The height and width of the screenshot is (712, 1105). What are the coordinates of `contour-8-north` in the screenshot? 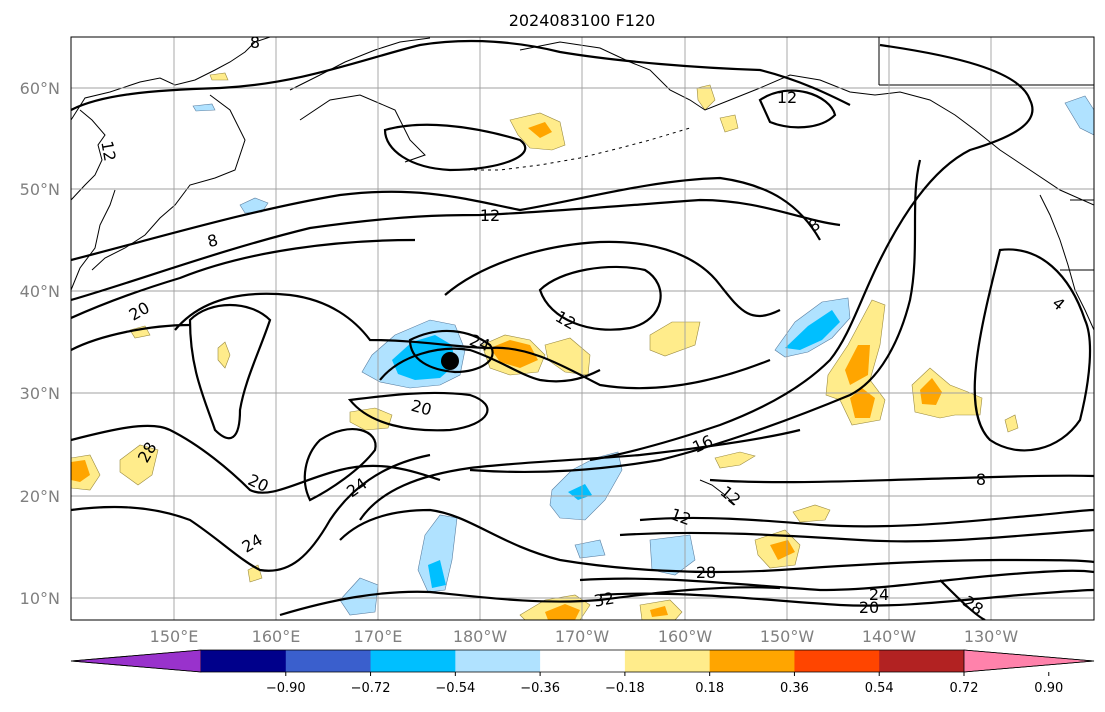 It's located at (446, 219).